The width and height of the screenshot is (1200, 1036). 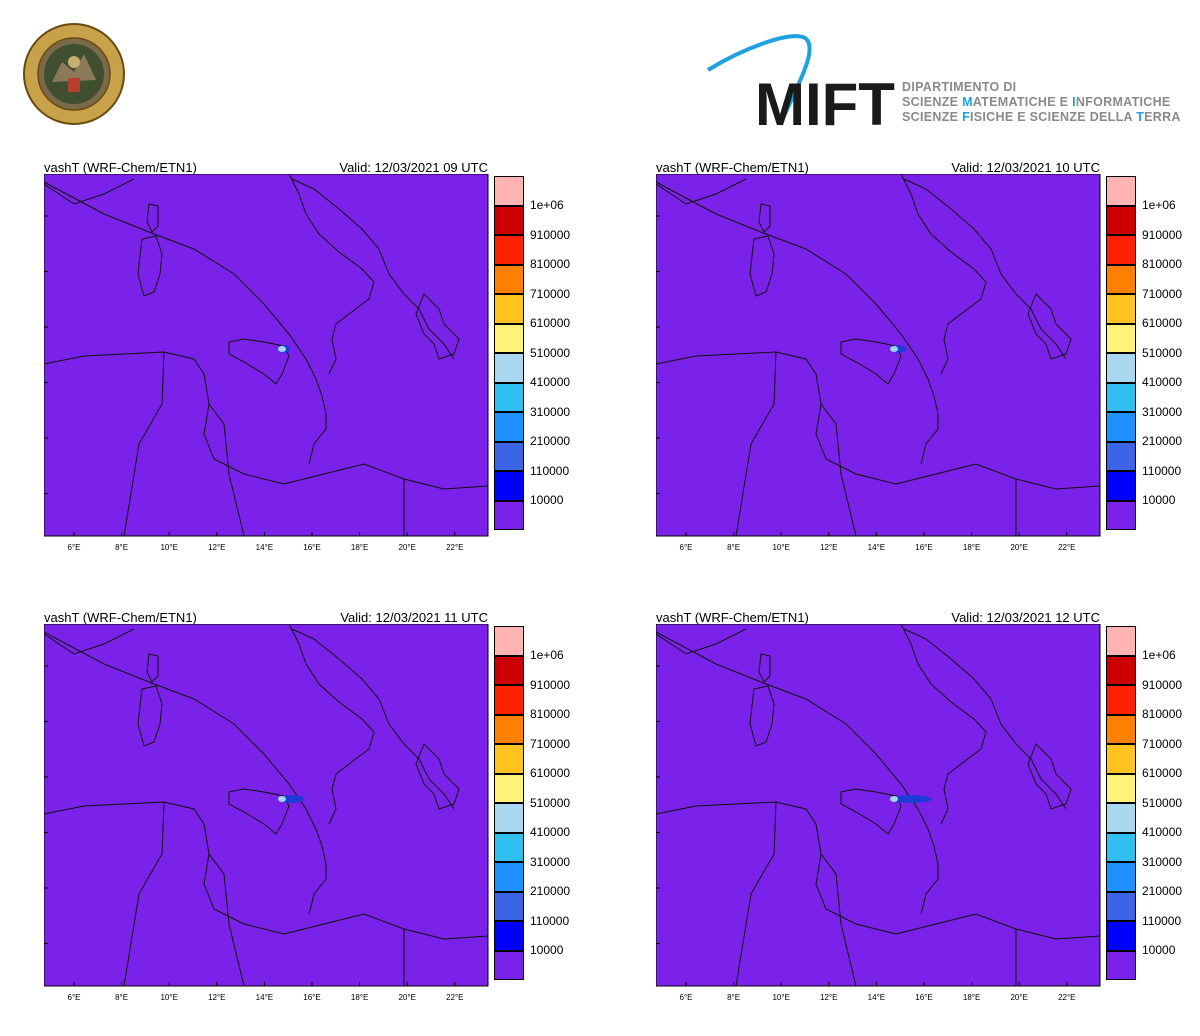 I want to click on lon-tick-label: 20°E, so click(x=1018, y=997).